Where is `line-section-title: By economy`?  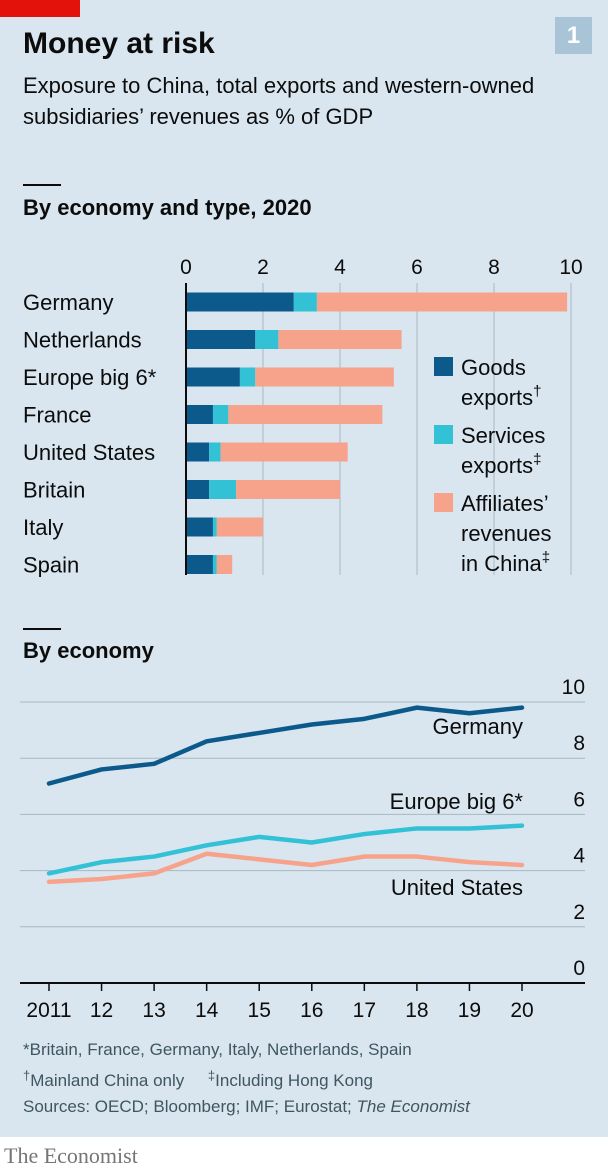 line-section-title: By economy is located at coordinates (88, 650).